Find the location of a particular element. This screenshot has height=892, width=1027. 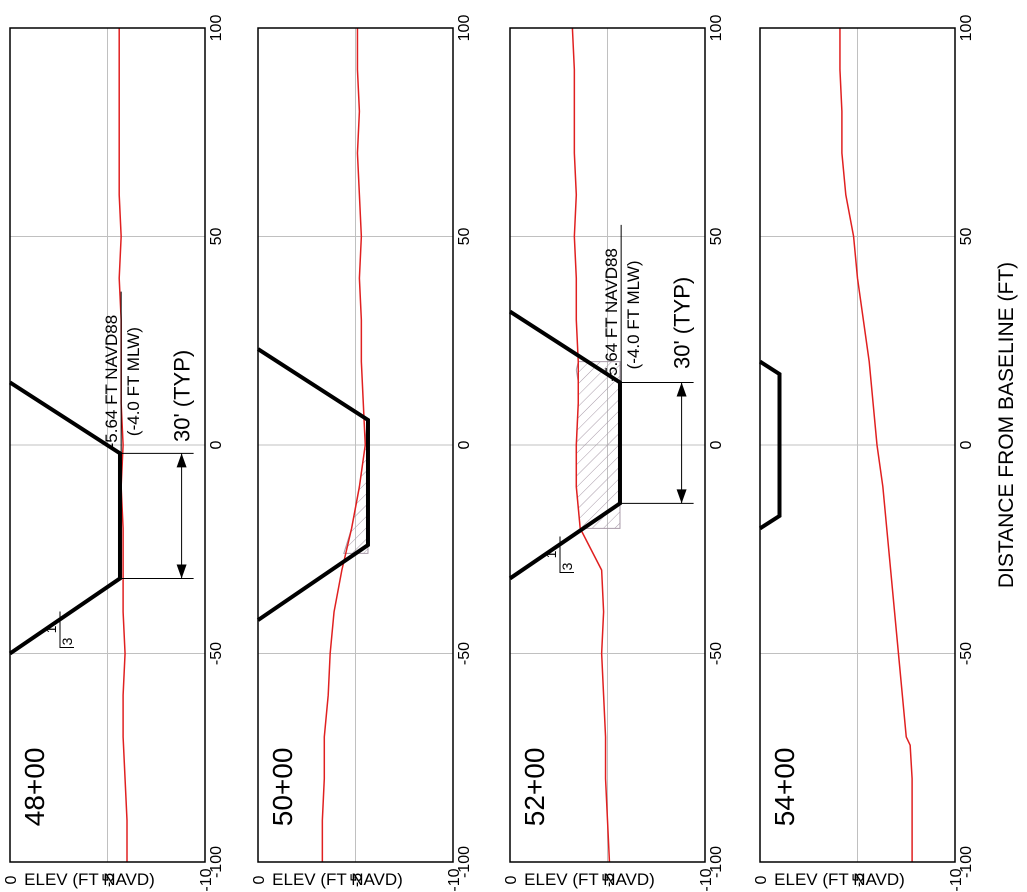

x-axis-title: DISTANCE FROM BASELINE (FT) is located at coordinates (1006, 425).